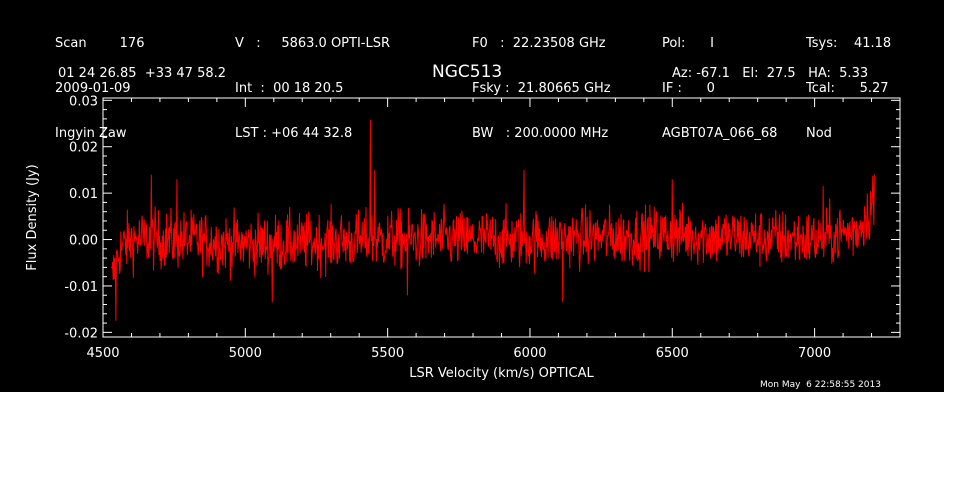 The height and width of the screenshot is (490, 962). I want to click on lst-label: LST : +06 44 32.8, so click(294, 133).